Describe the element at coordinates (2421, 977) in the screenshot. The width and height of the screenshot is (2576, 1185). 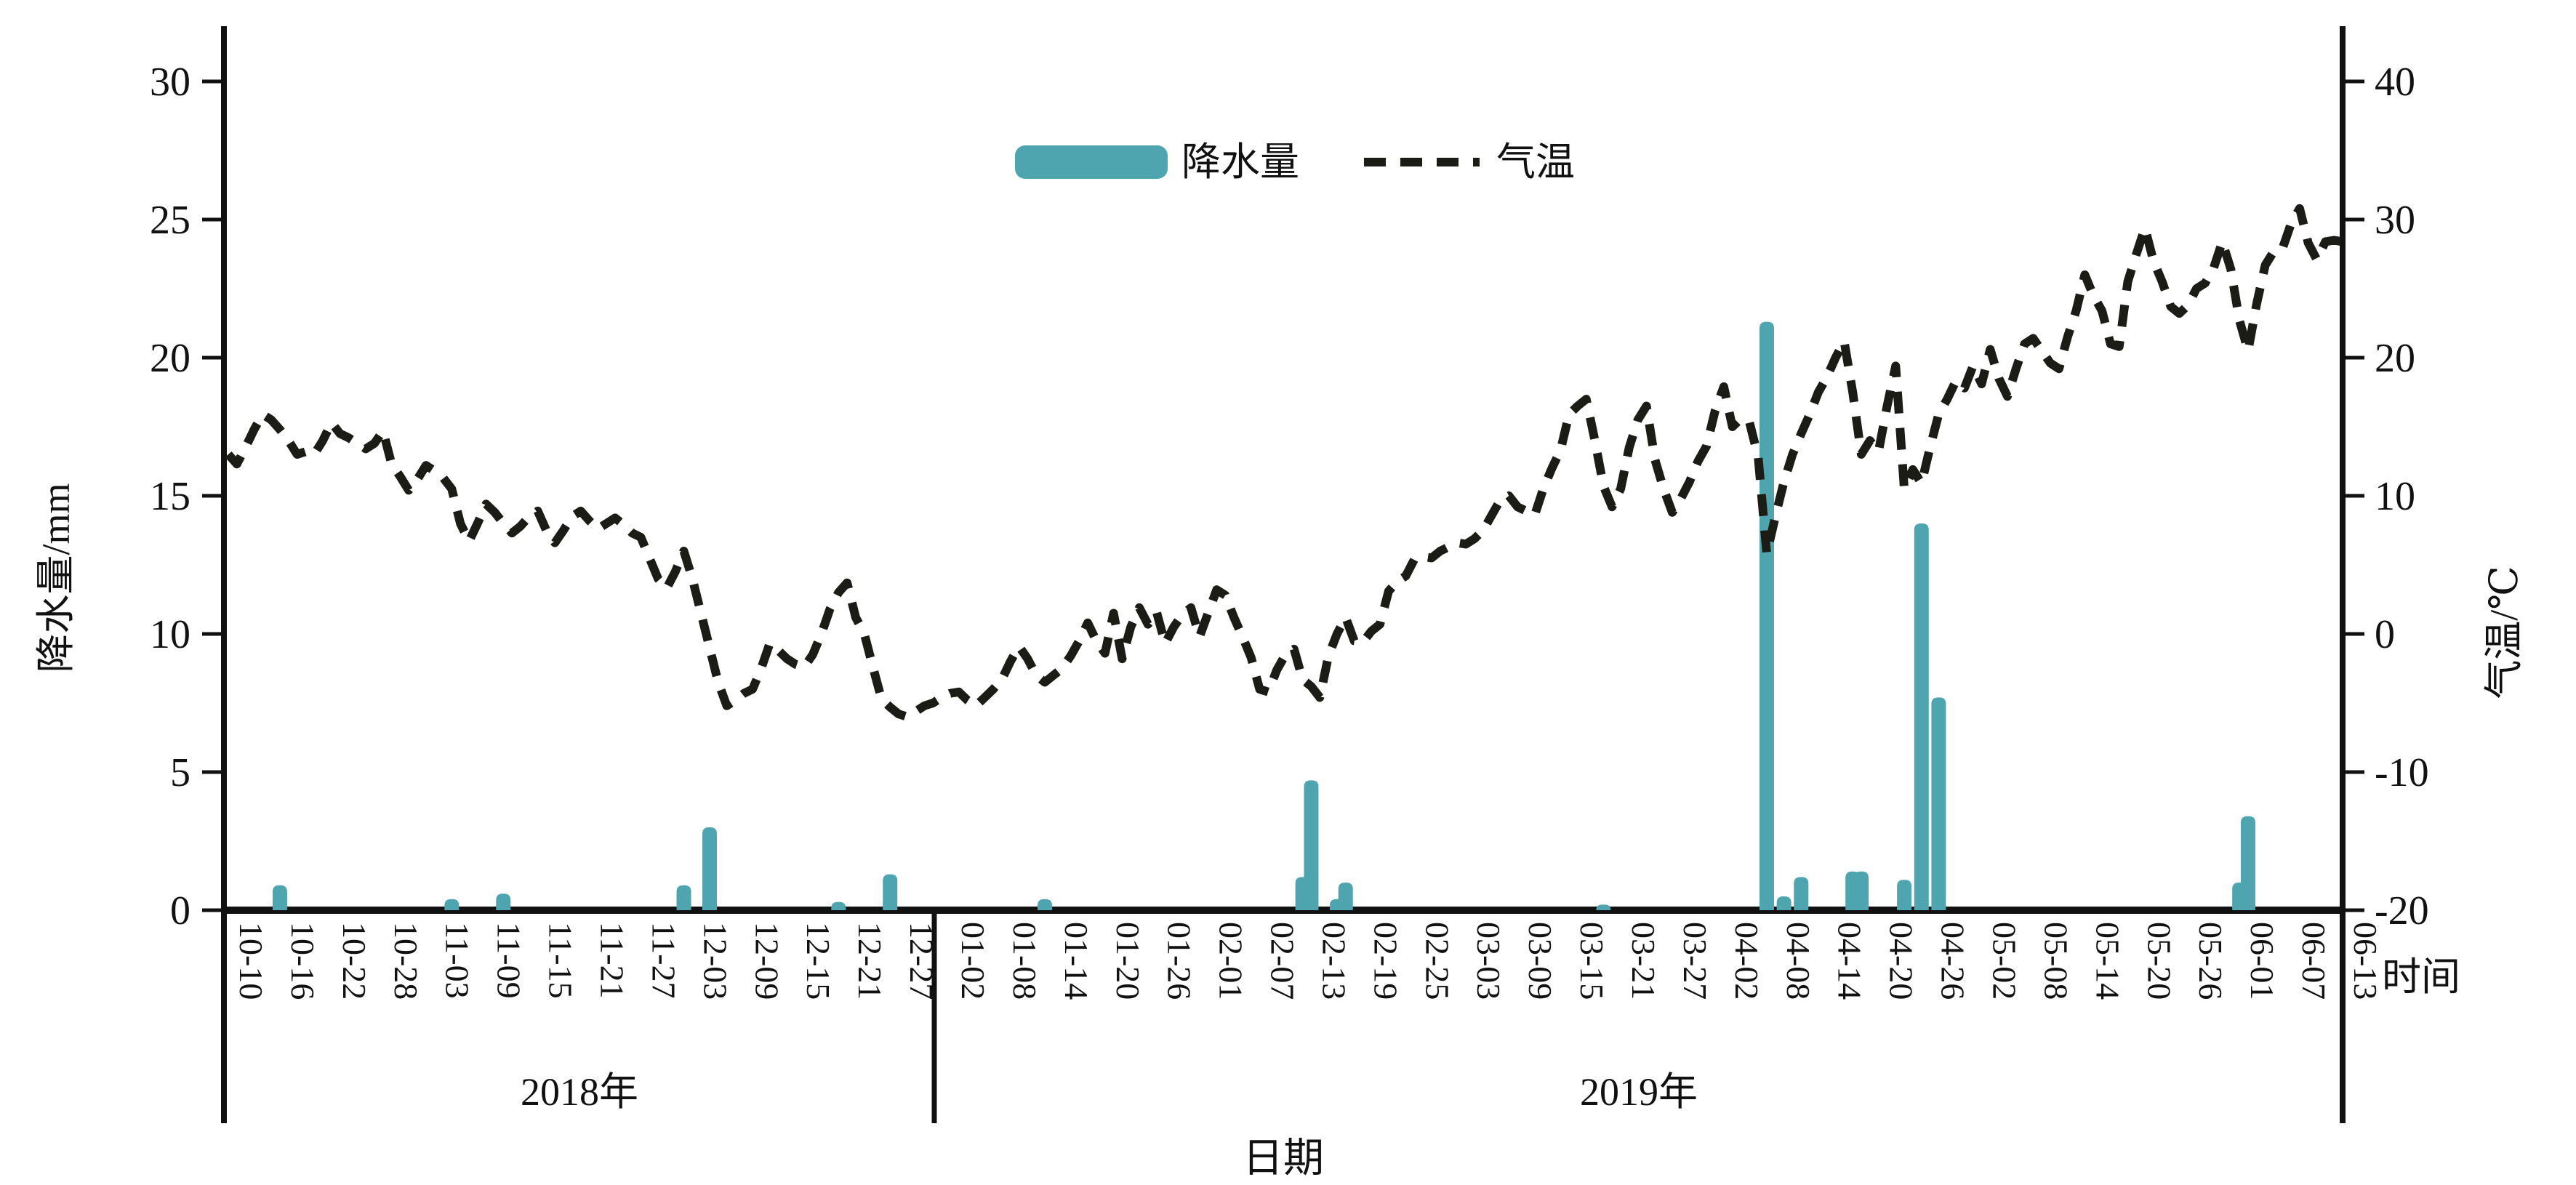
I see `x-axis-unit-note: 时间` at that location.